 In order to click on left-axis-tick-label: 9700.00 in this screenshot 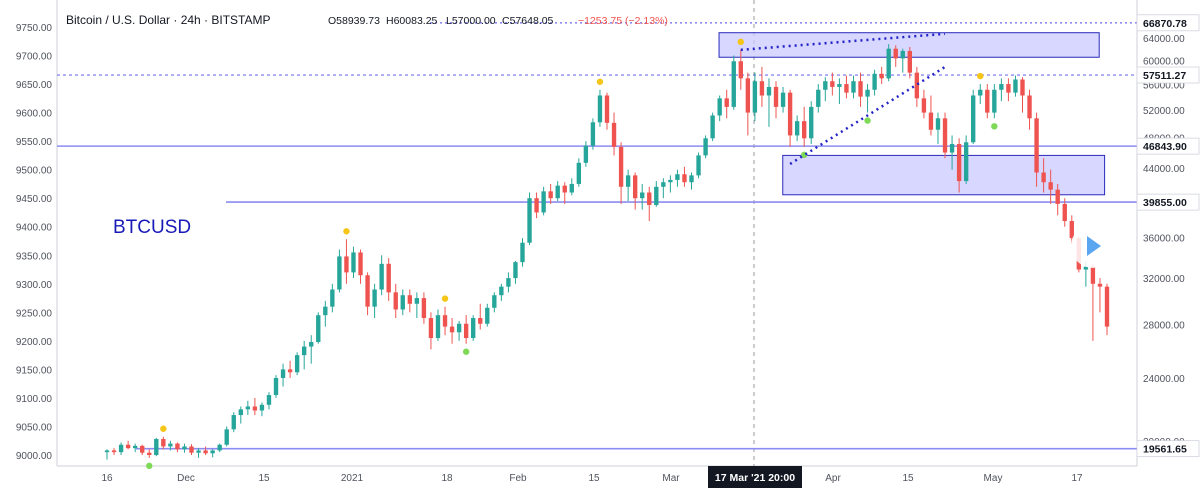, I will do `click(34, 57)`.